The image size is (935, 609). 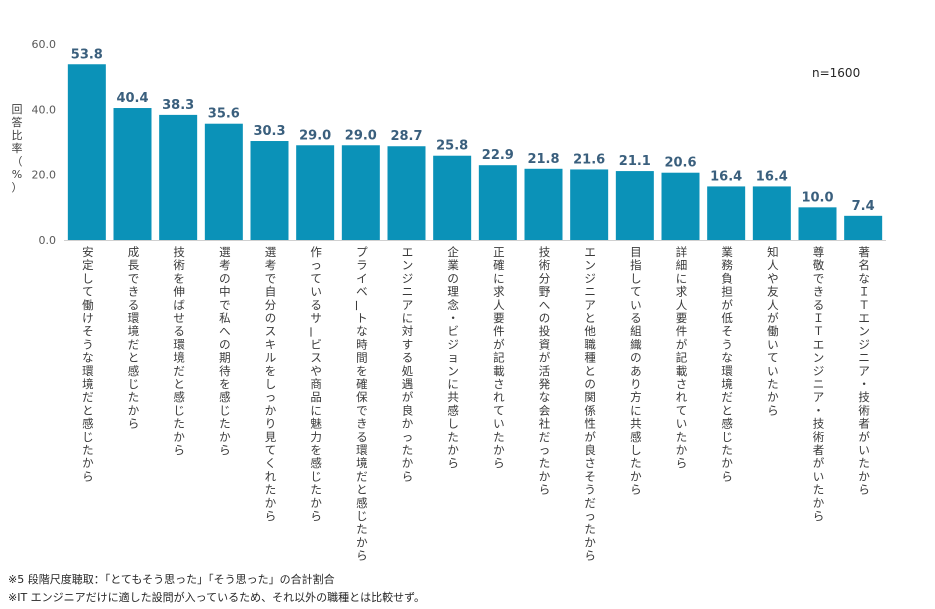 I want to click on data-label: 7.4, so click(x=863, y=206).